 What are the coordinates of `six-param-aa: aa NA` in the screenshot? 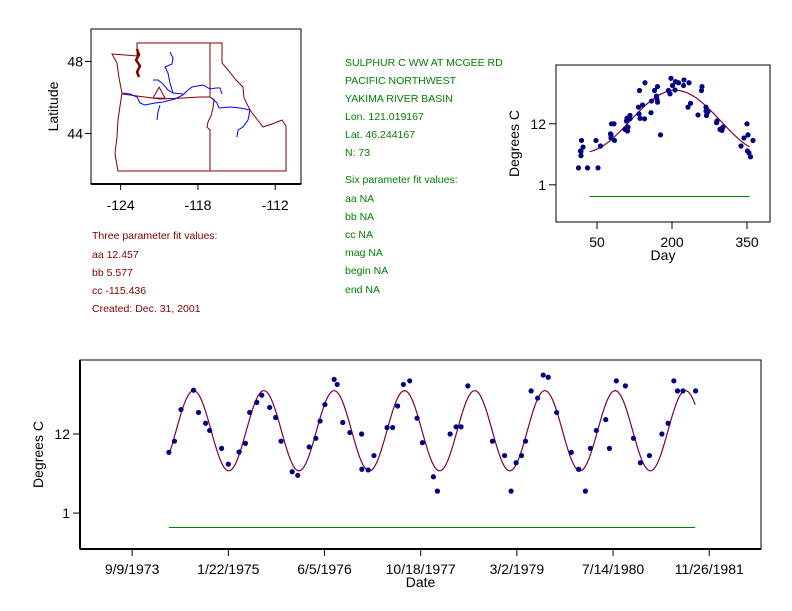 It's located at (360, 199).